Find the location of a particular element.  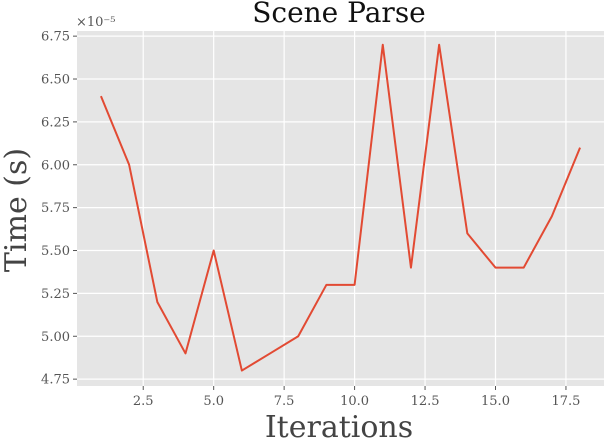

x-axis-label: Iterations is located at coordinates (339, 427).